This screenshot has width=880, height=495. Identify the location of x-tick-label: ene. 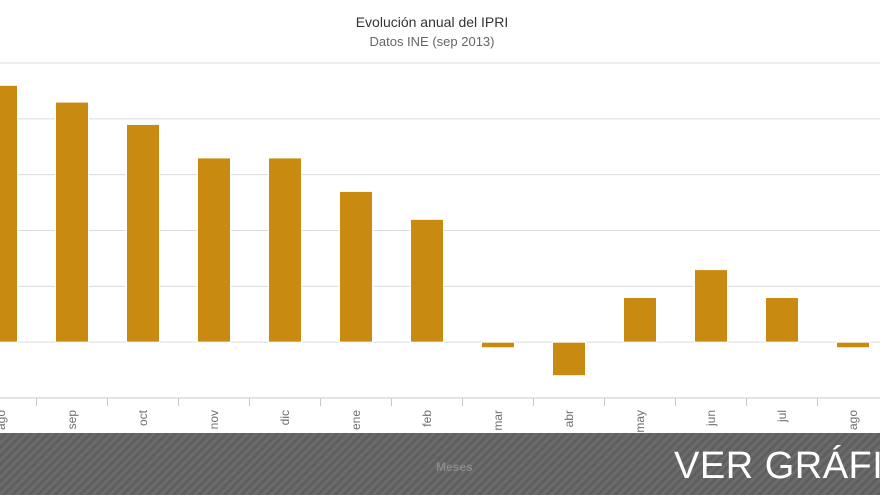
(356, 420).